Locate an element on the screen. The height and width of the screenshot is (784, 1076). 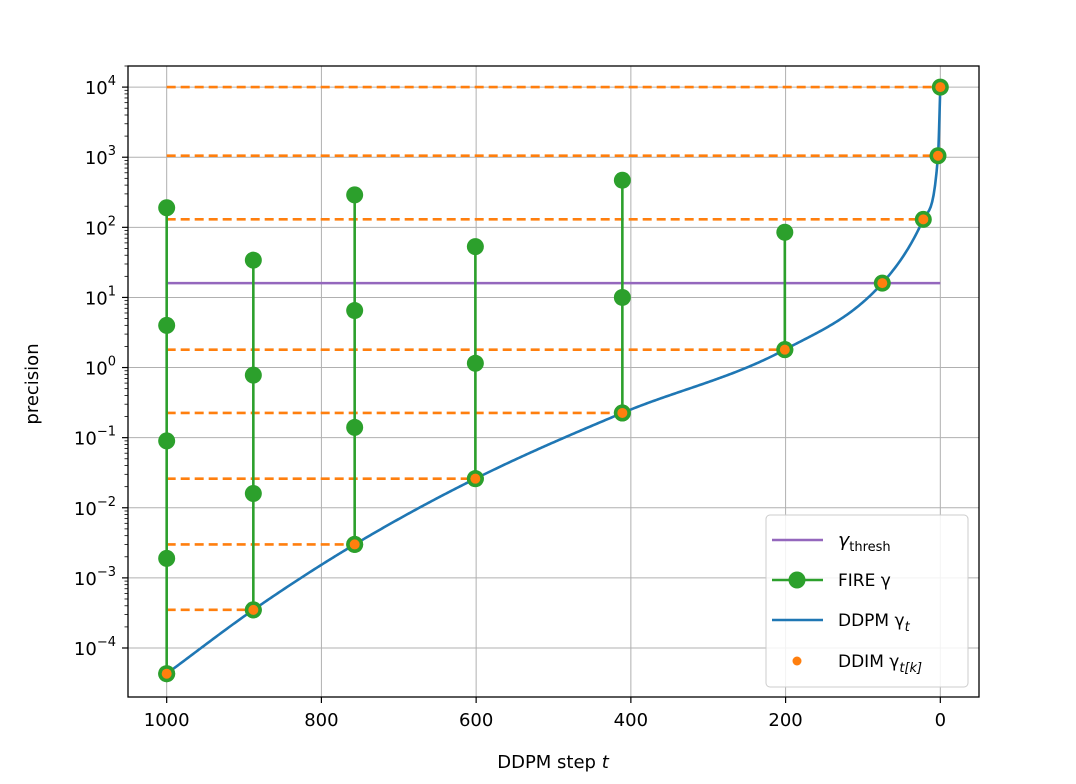
legend-label-ddpm: DDPM γt is located at coordinates (874, 623).